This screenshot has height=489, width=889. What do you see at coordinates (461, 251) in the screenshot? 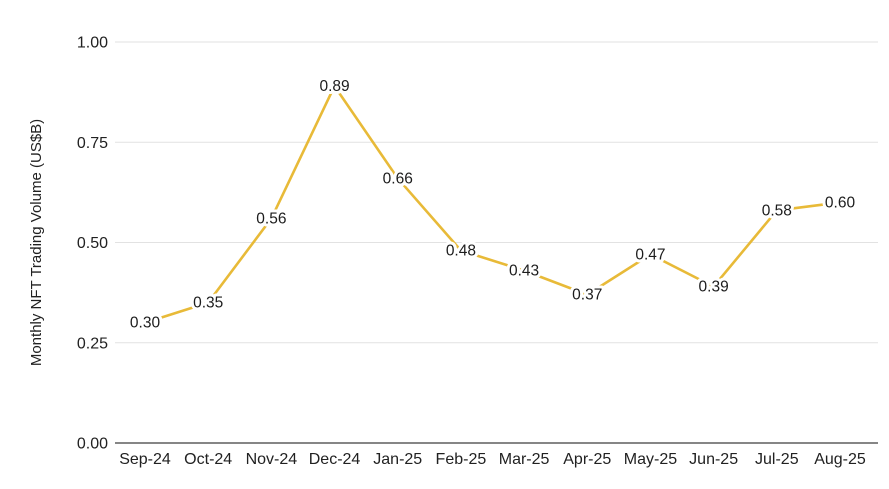
I see `data-point-label: 0.48` at bounding box center [461, 251].